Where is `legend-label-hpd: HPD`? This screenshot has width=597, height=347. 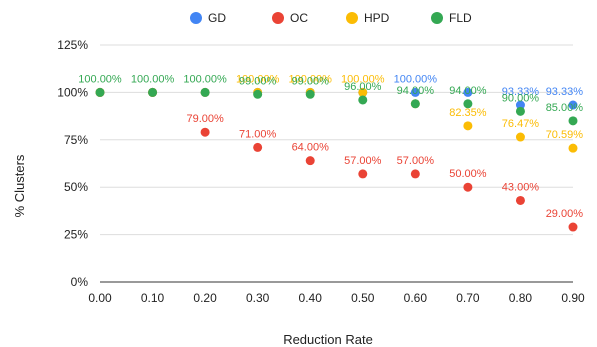
legend-label-hpd: HPD is located at coordinates (377, 18).